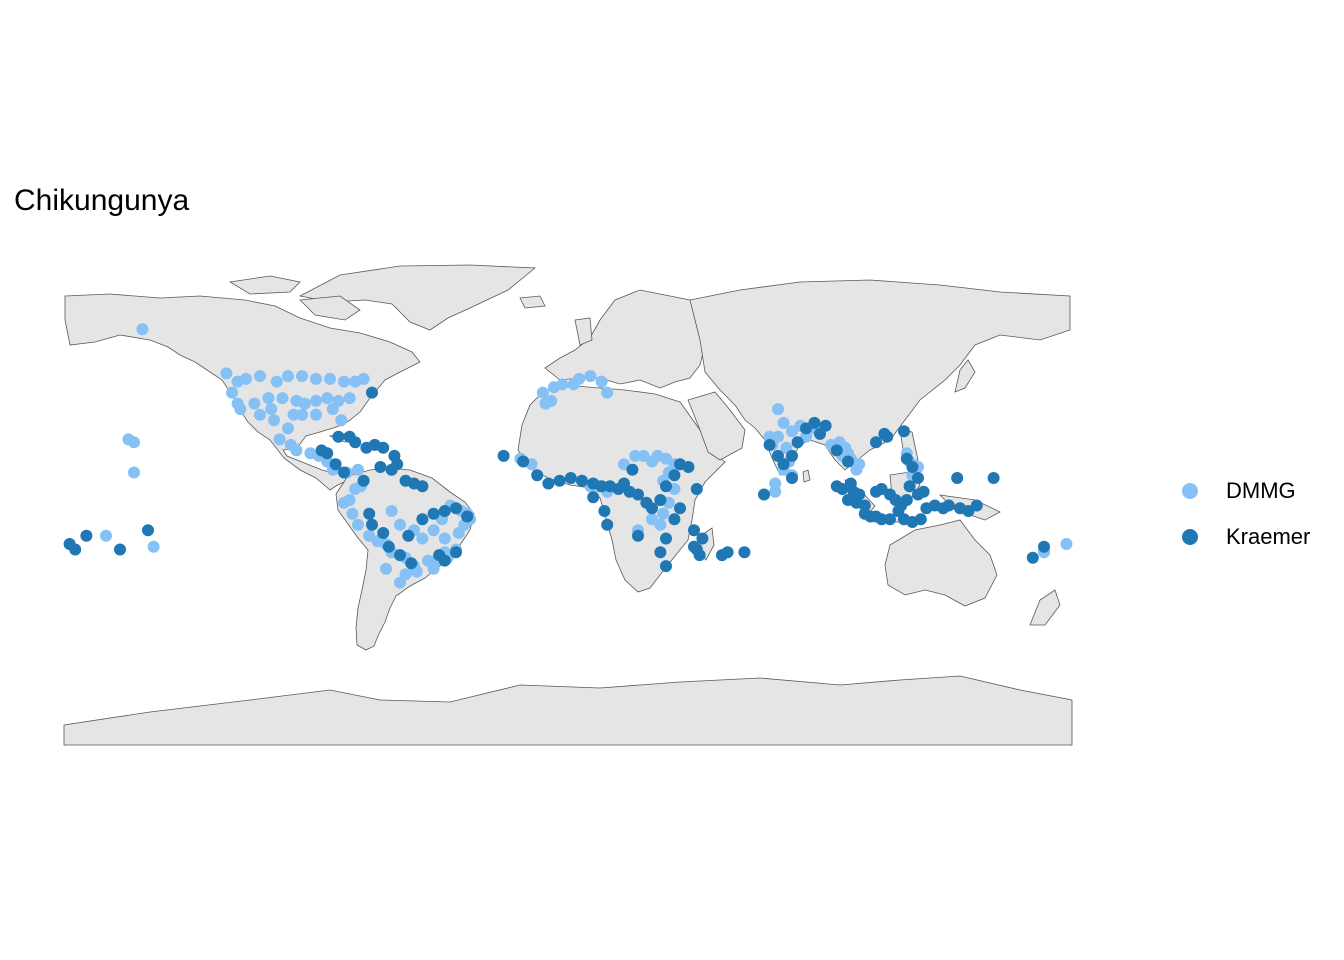  What do you see at coordinates (1190, 537) in the screenshot?
I see `legend-swatch-kraemer` at bounding box center [1190, 537].